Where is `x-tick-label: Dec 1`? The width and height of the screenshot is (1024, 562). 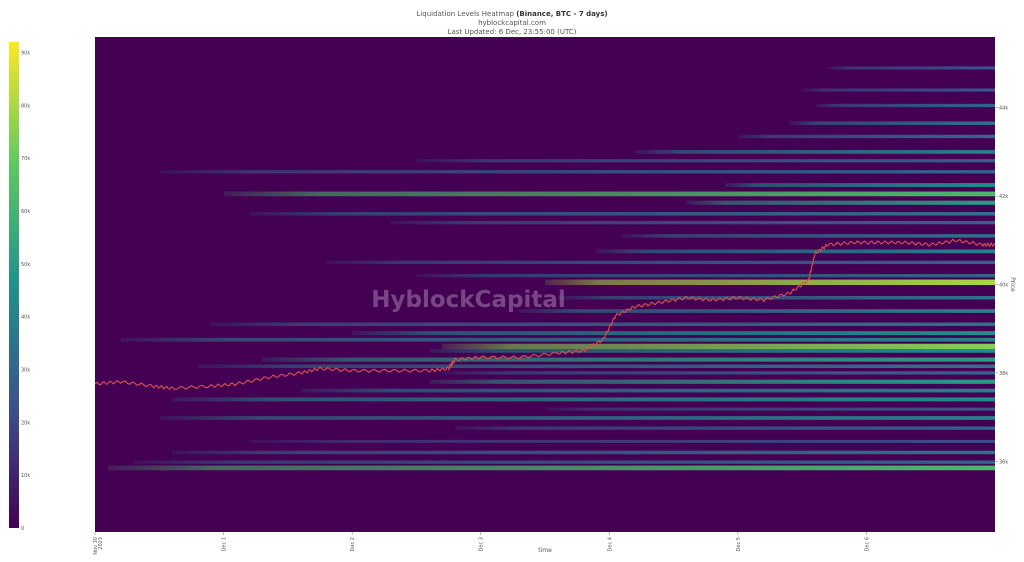
x-tick-label: Dec 1 is located at coordinates (225, 544).